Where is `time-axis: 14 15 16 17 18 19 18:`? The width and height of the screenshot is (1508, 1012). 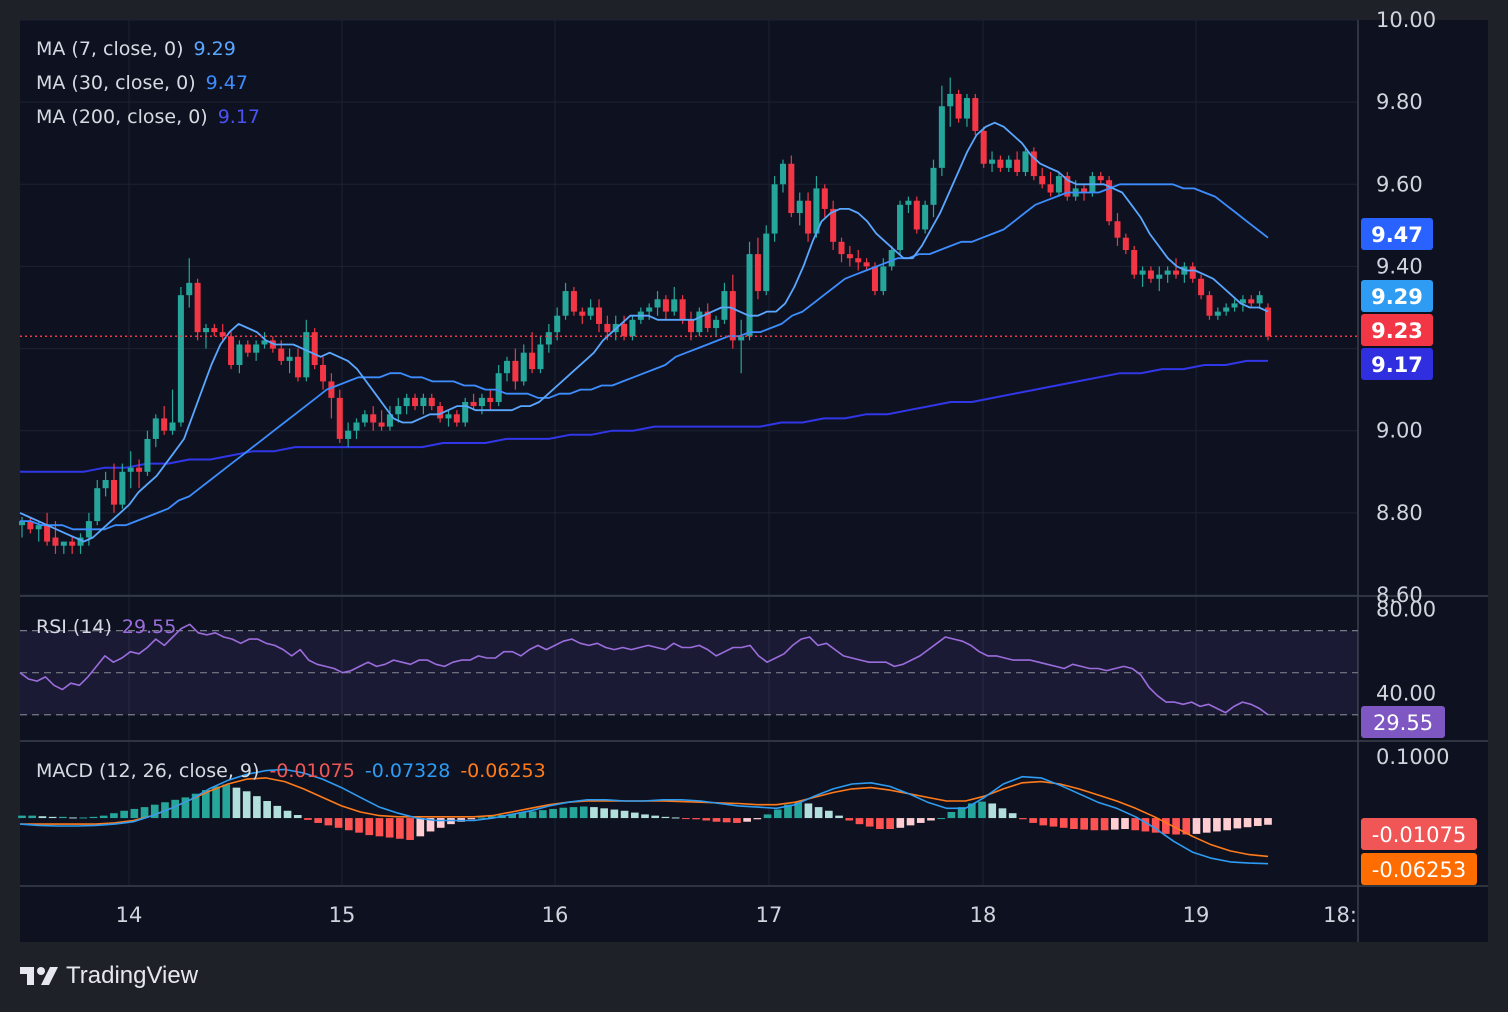
time-axis: 14 15 16 17 18 19 18: is located at coordinates (736, 915).